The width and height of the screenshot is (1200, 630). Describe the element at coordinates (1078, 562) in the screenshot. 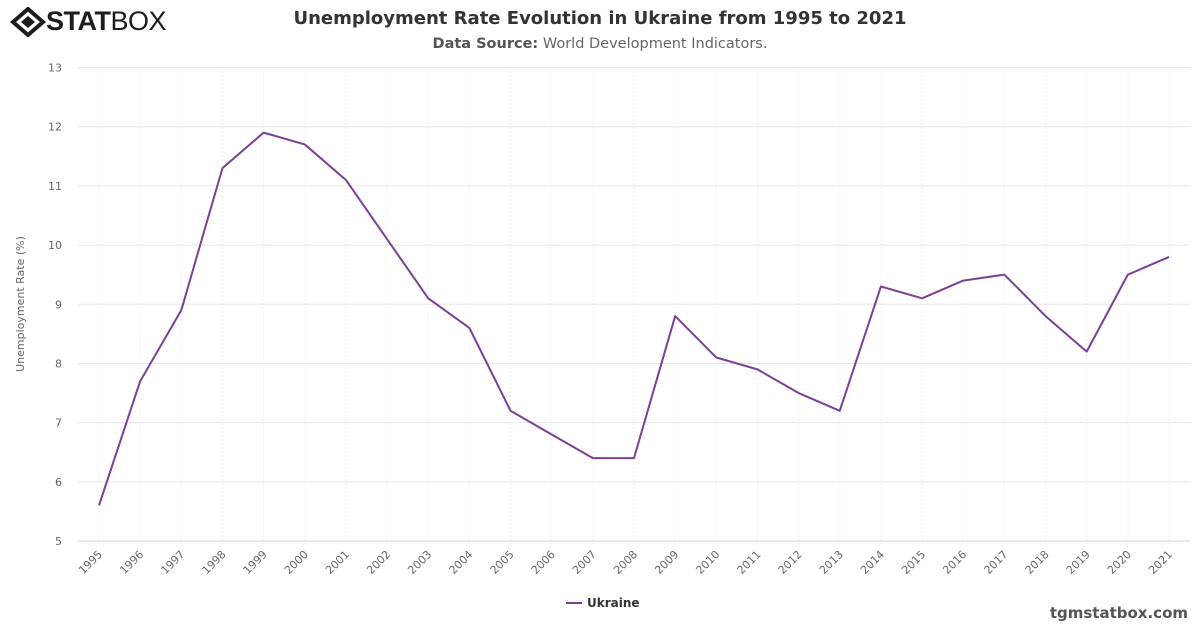

I see `x-tick-label: 2019` at that location.